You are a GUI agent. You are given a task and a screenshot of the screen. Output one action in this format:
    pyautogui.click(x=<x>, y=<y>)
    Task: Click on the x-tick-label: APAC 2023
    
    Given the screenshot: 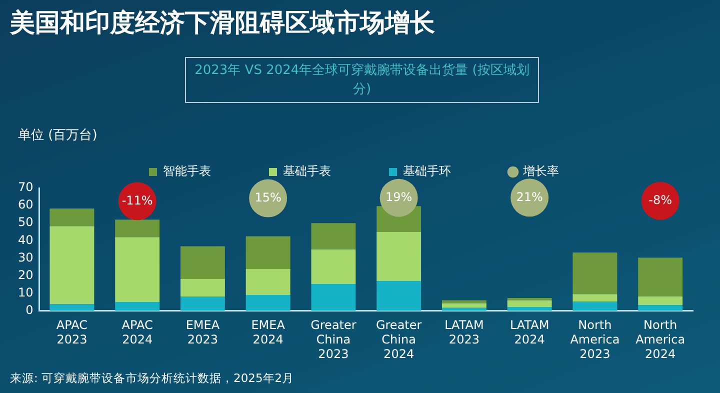 What is the action you would take?
    pyautogui.click(x=72, y=332)
    